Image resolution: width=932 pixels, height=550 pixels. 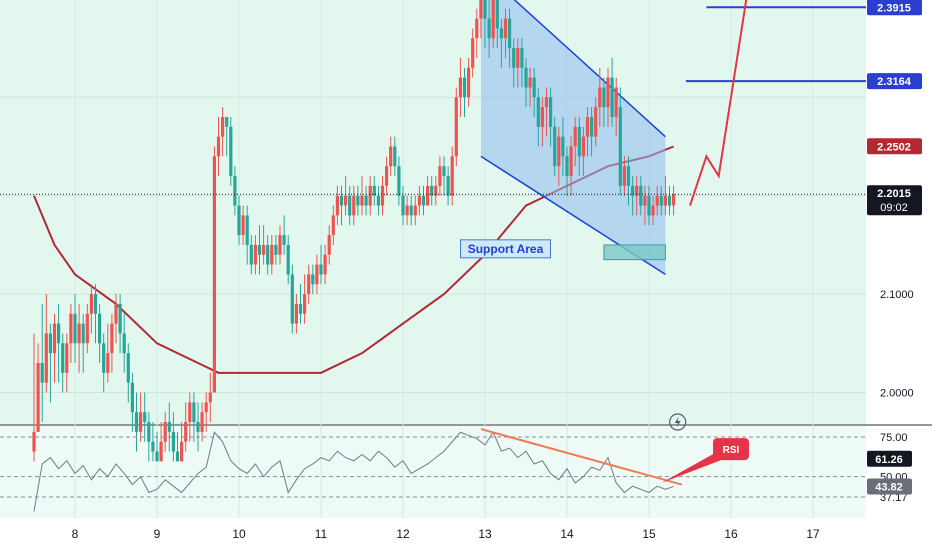 What do you see at coordinates (239, 534) in the screenshot?
I see `time-tick-label: 10` at bounding box center [239, 534].